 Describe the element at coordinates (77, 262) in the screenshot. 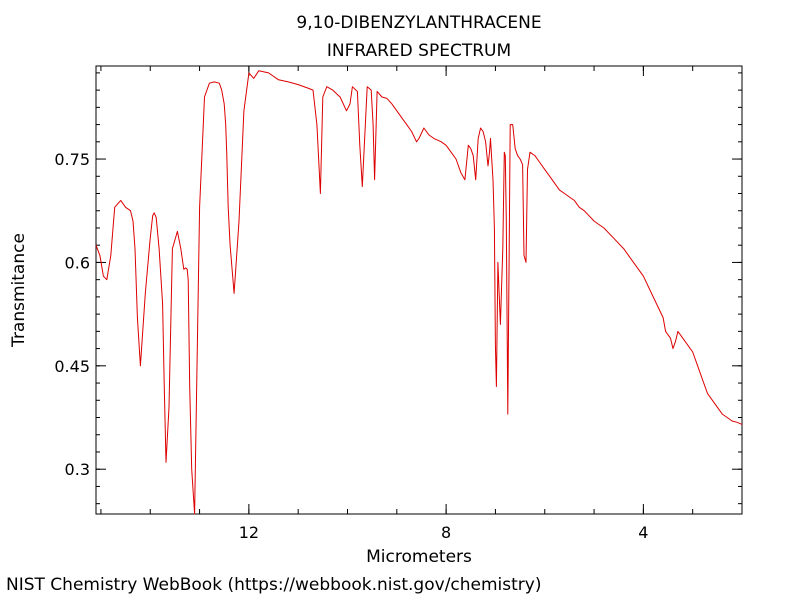

I see `y-tick-label: 0.6` at that location.